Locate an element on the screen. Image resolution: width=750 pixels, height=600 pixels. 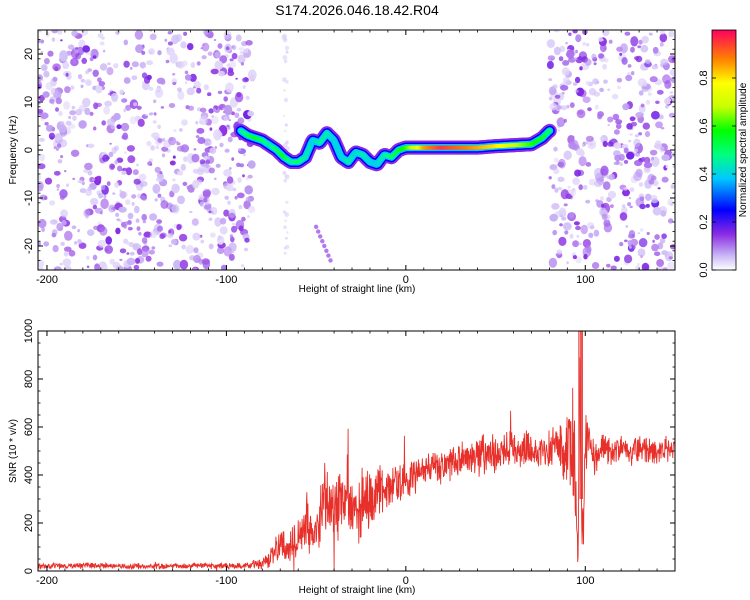
y-tick-label: 800 is located at coordinates (29, 379).